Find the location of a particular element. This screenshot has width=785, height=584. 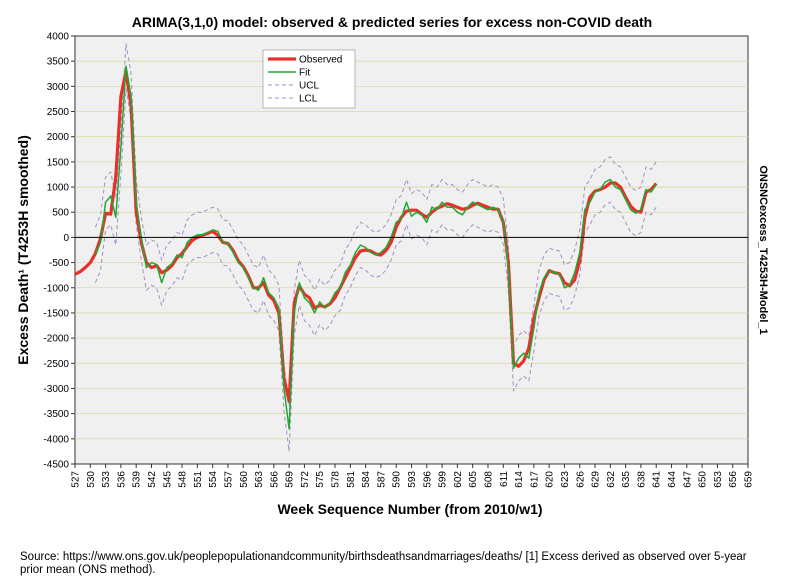

x-tick-label: 593 is located at coordinates (412, 479).